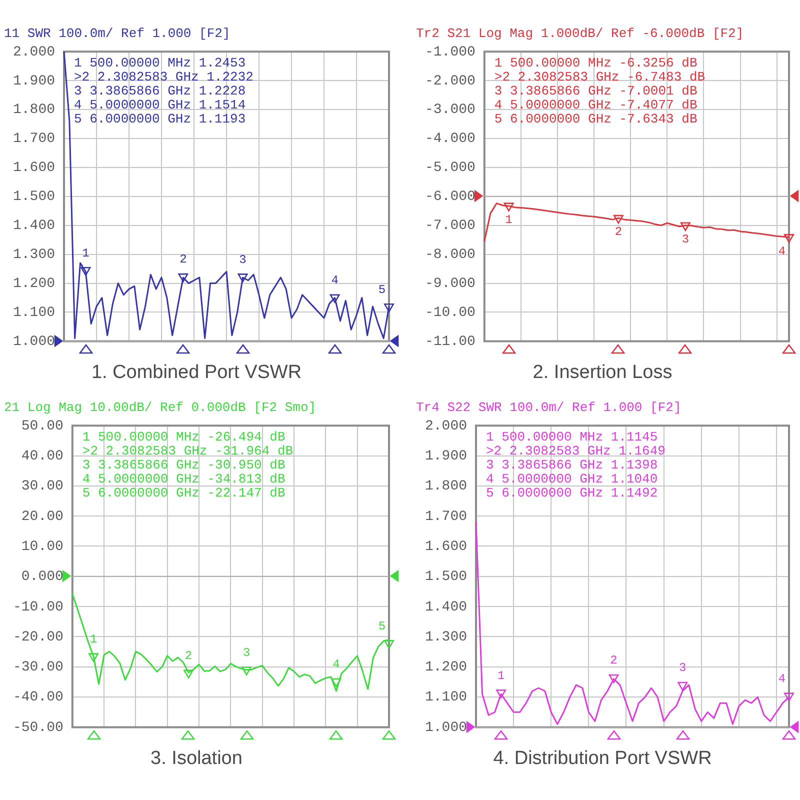 The height and width of the screenshot is (800, 800). What do you see at coordinates (42, 516) in the screenshot?
I see `y-tick-label: 20.00` at bounding box center [42, 516].